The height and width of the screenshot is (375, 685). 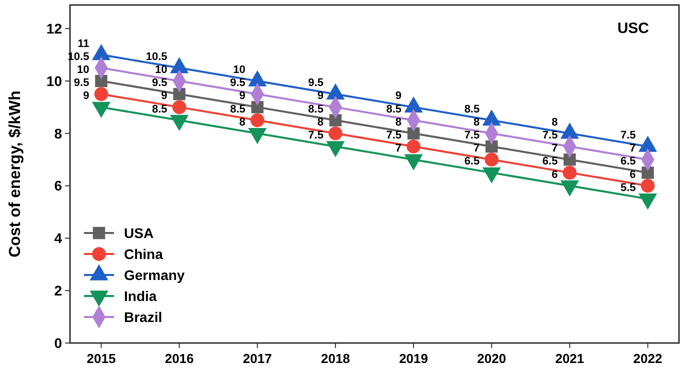 What do you see at coordinates (58, 238) in the screenshot?
I see `y-tick-label: 4` at bounding box center [58, 238].